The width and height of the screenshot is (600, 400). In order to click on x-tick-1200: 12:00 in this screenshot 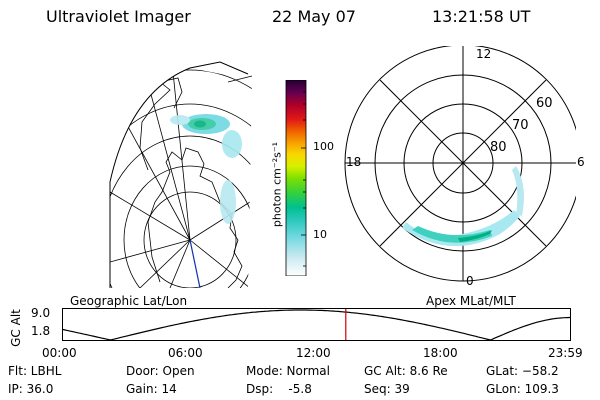, I will do `click(313, 353)`.